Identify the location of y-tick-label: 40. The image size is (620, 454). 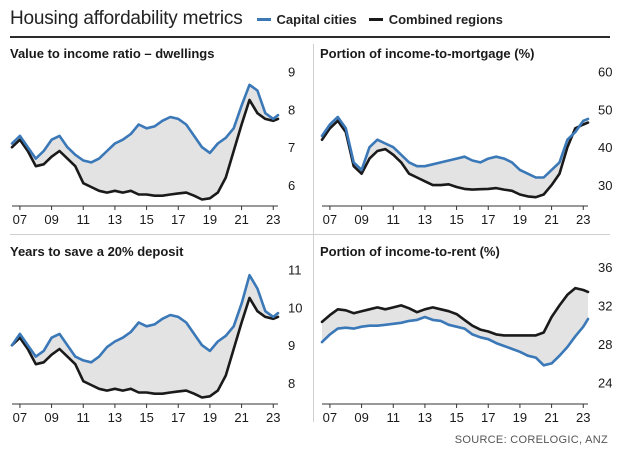
(605, 147).